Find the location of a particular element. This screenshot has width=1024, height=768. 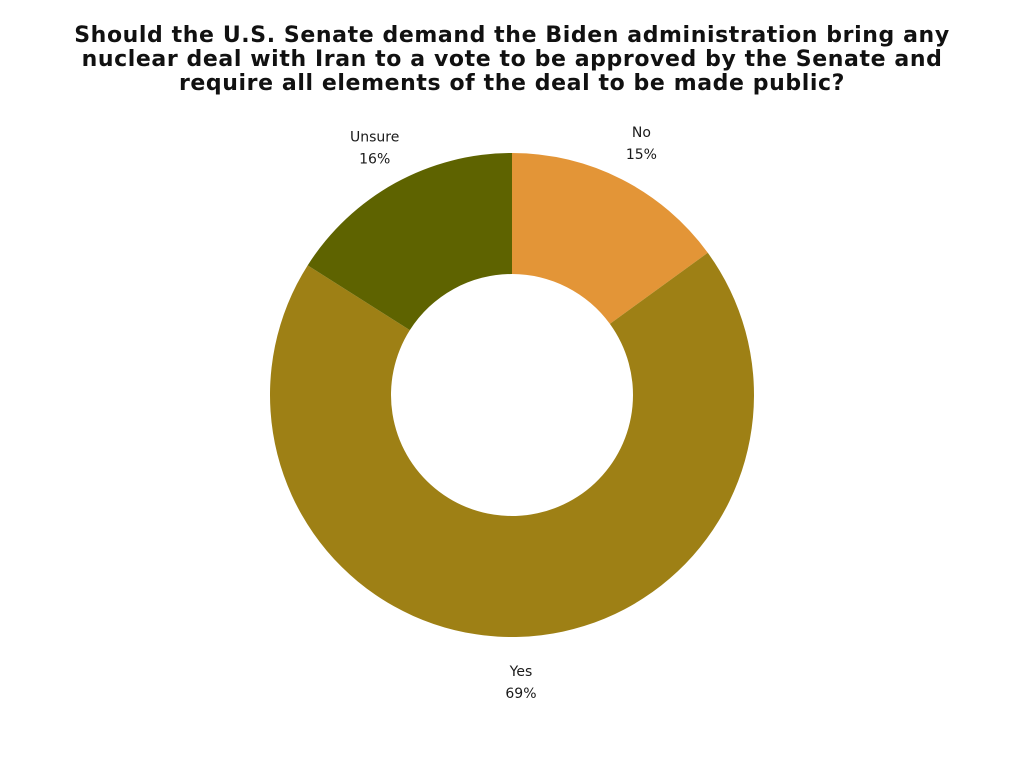

slice-value-yes: 69% is located at coordinates (520, 694).